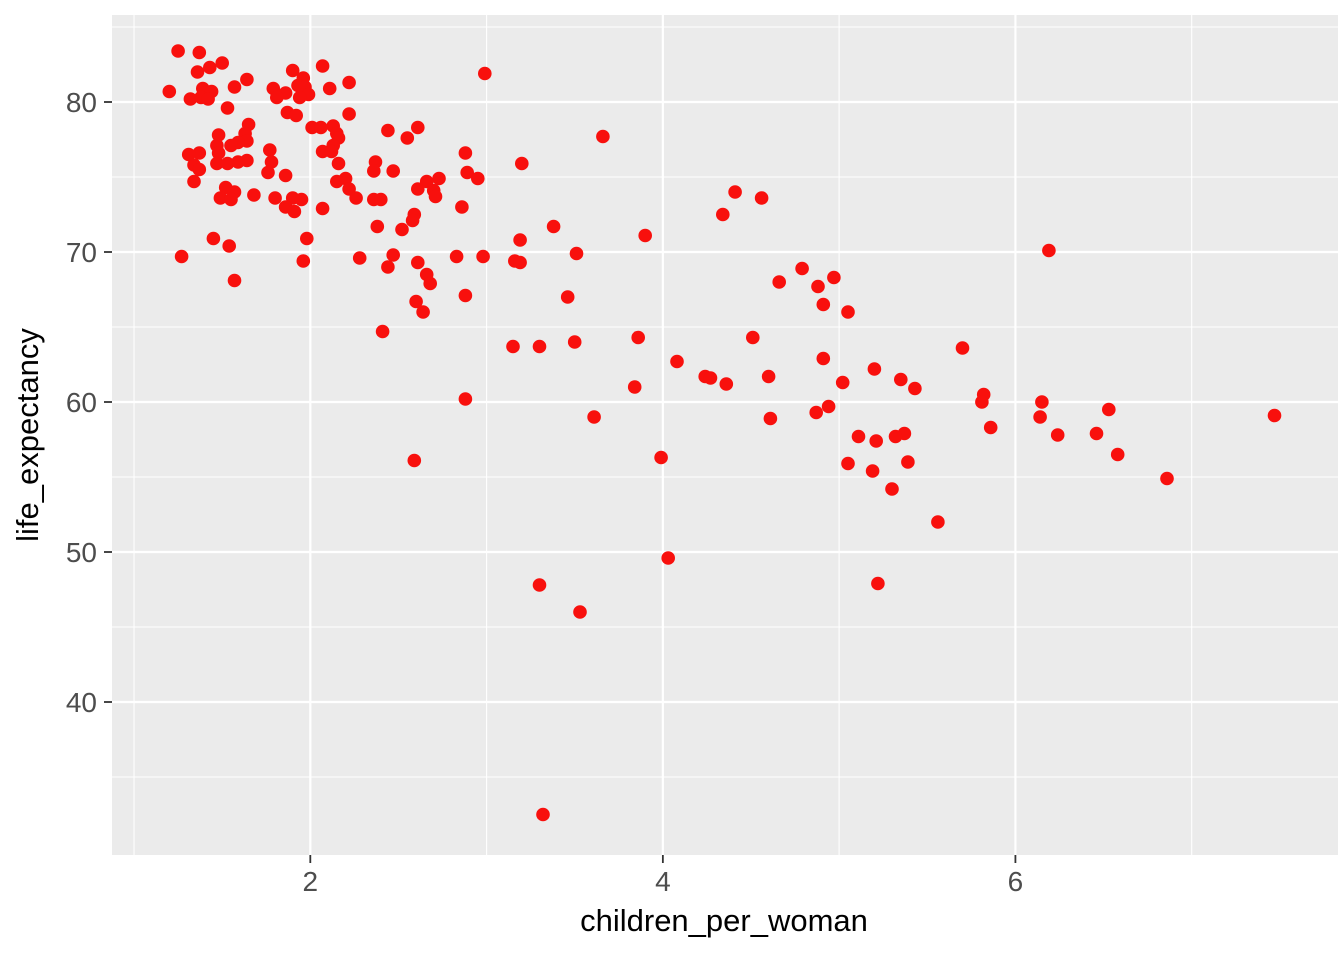 This screenshot has width=1344, height=960. What do you see at coordinates (81, 552) in the screenshot?
I see `y-tick-label: 50` at bounding box center [81, 552].